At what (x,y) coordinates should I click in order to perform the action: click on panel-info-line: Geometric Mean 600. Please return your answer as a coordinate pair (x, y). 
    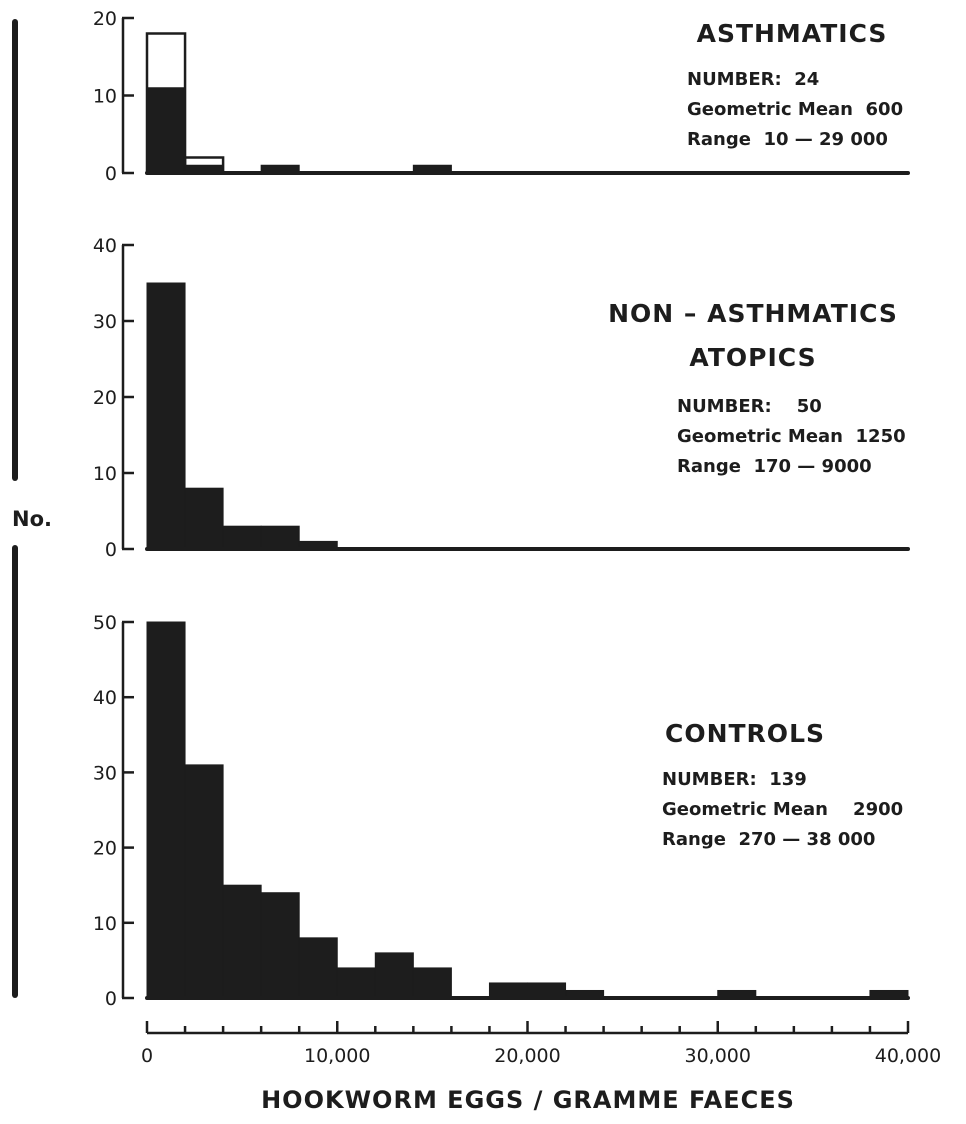
    Looking at the image, I should click on (795, 109).